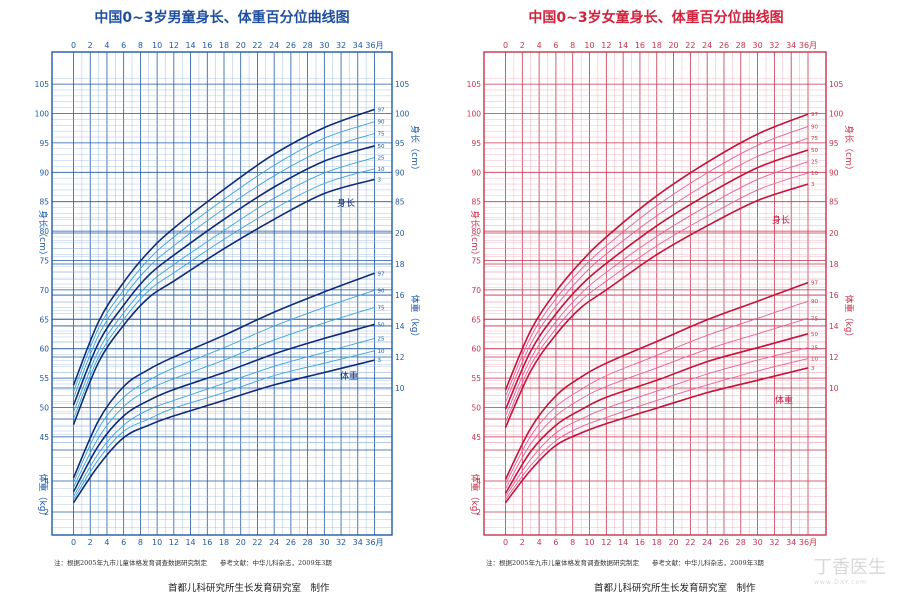 The image size is (900, 600). What do you see at coordinates (673, 45) in the screenshot?
I see `x-tick-label-top: 20` at bounding box center [673, 45].